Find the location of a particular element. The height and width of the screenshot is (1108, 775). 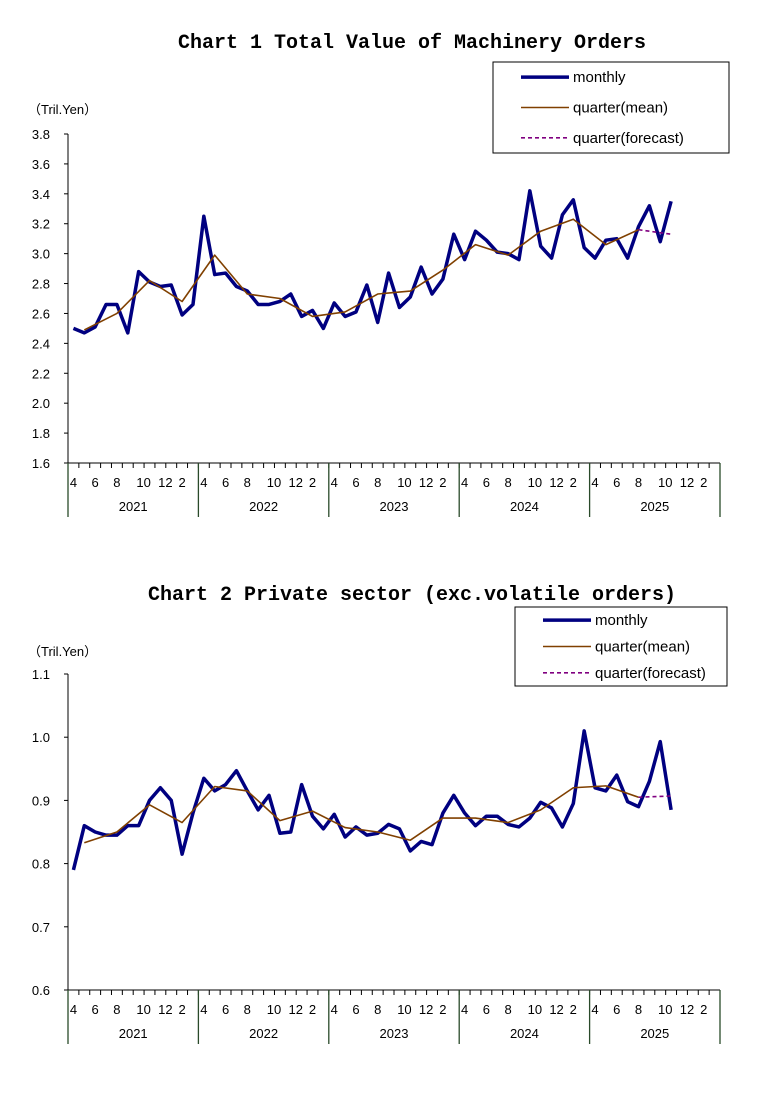

y-tick-label: 3.0 is located at coordinates (41, 254).